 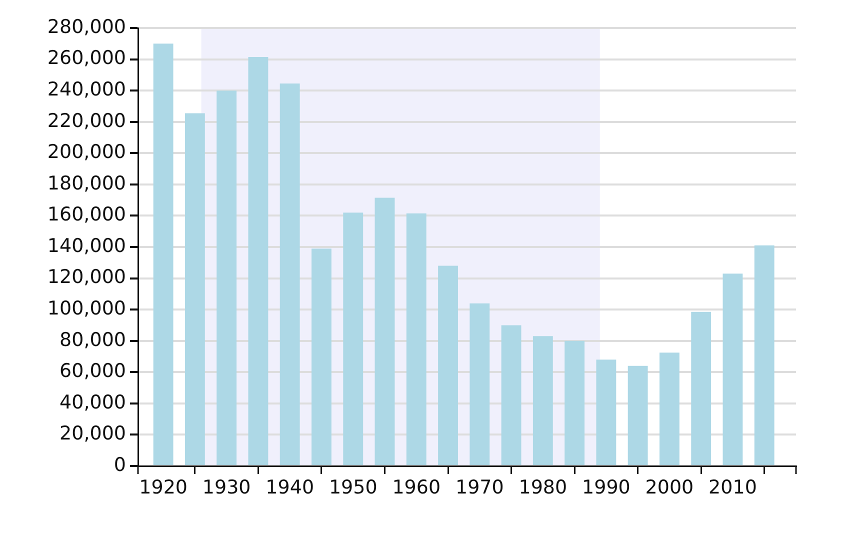 What do you see at coordinates (606, 487) in the screenshot?
I see `x-tick-label: 1990` at bounding box center [606, 487].